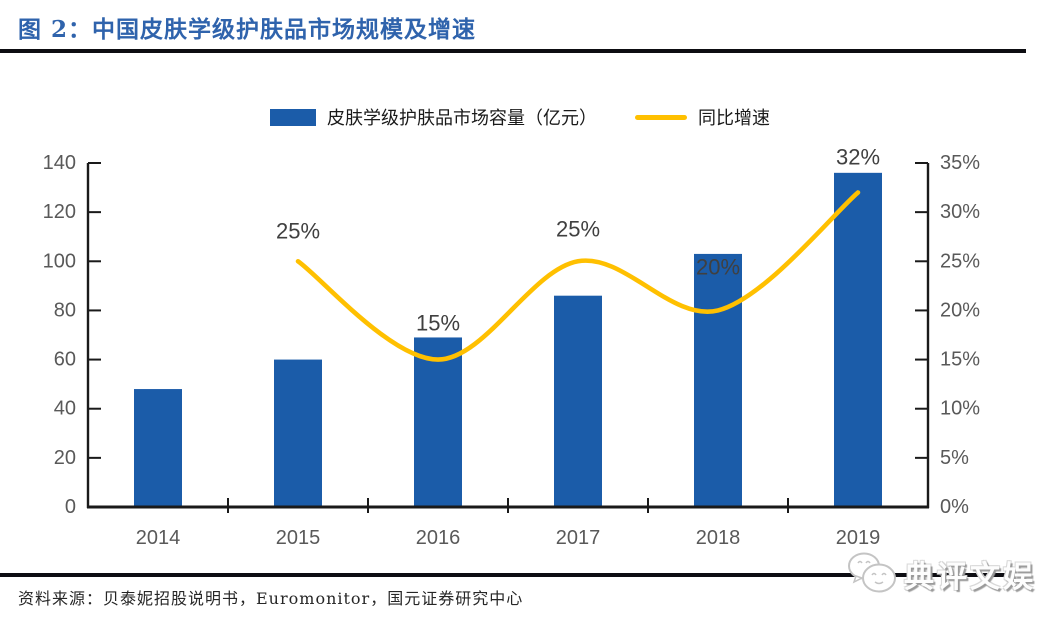  What do you see at coordinates (462, 118) in the screenshot?
I see `legend-bar-label: 皮肤学级护肤品市场容量（亿元）` at bounding box center [462, 118].